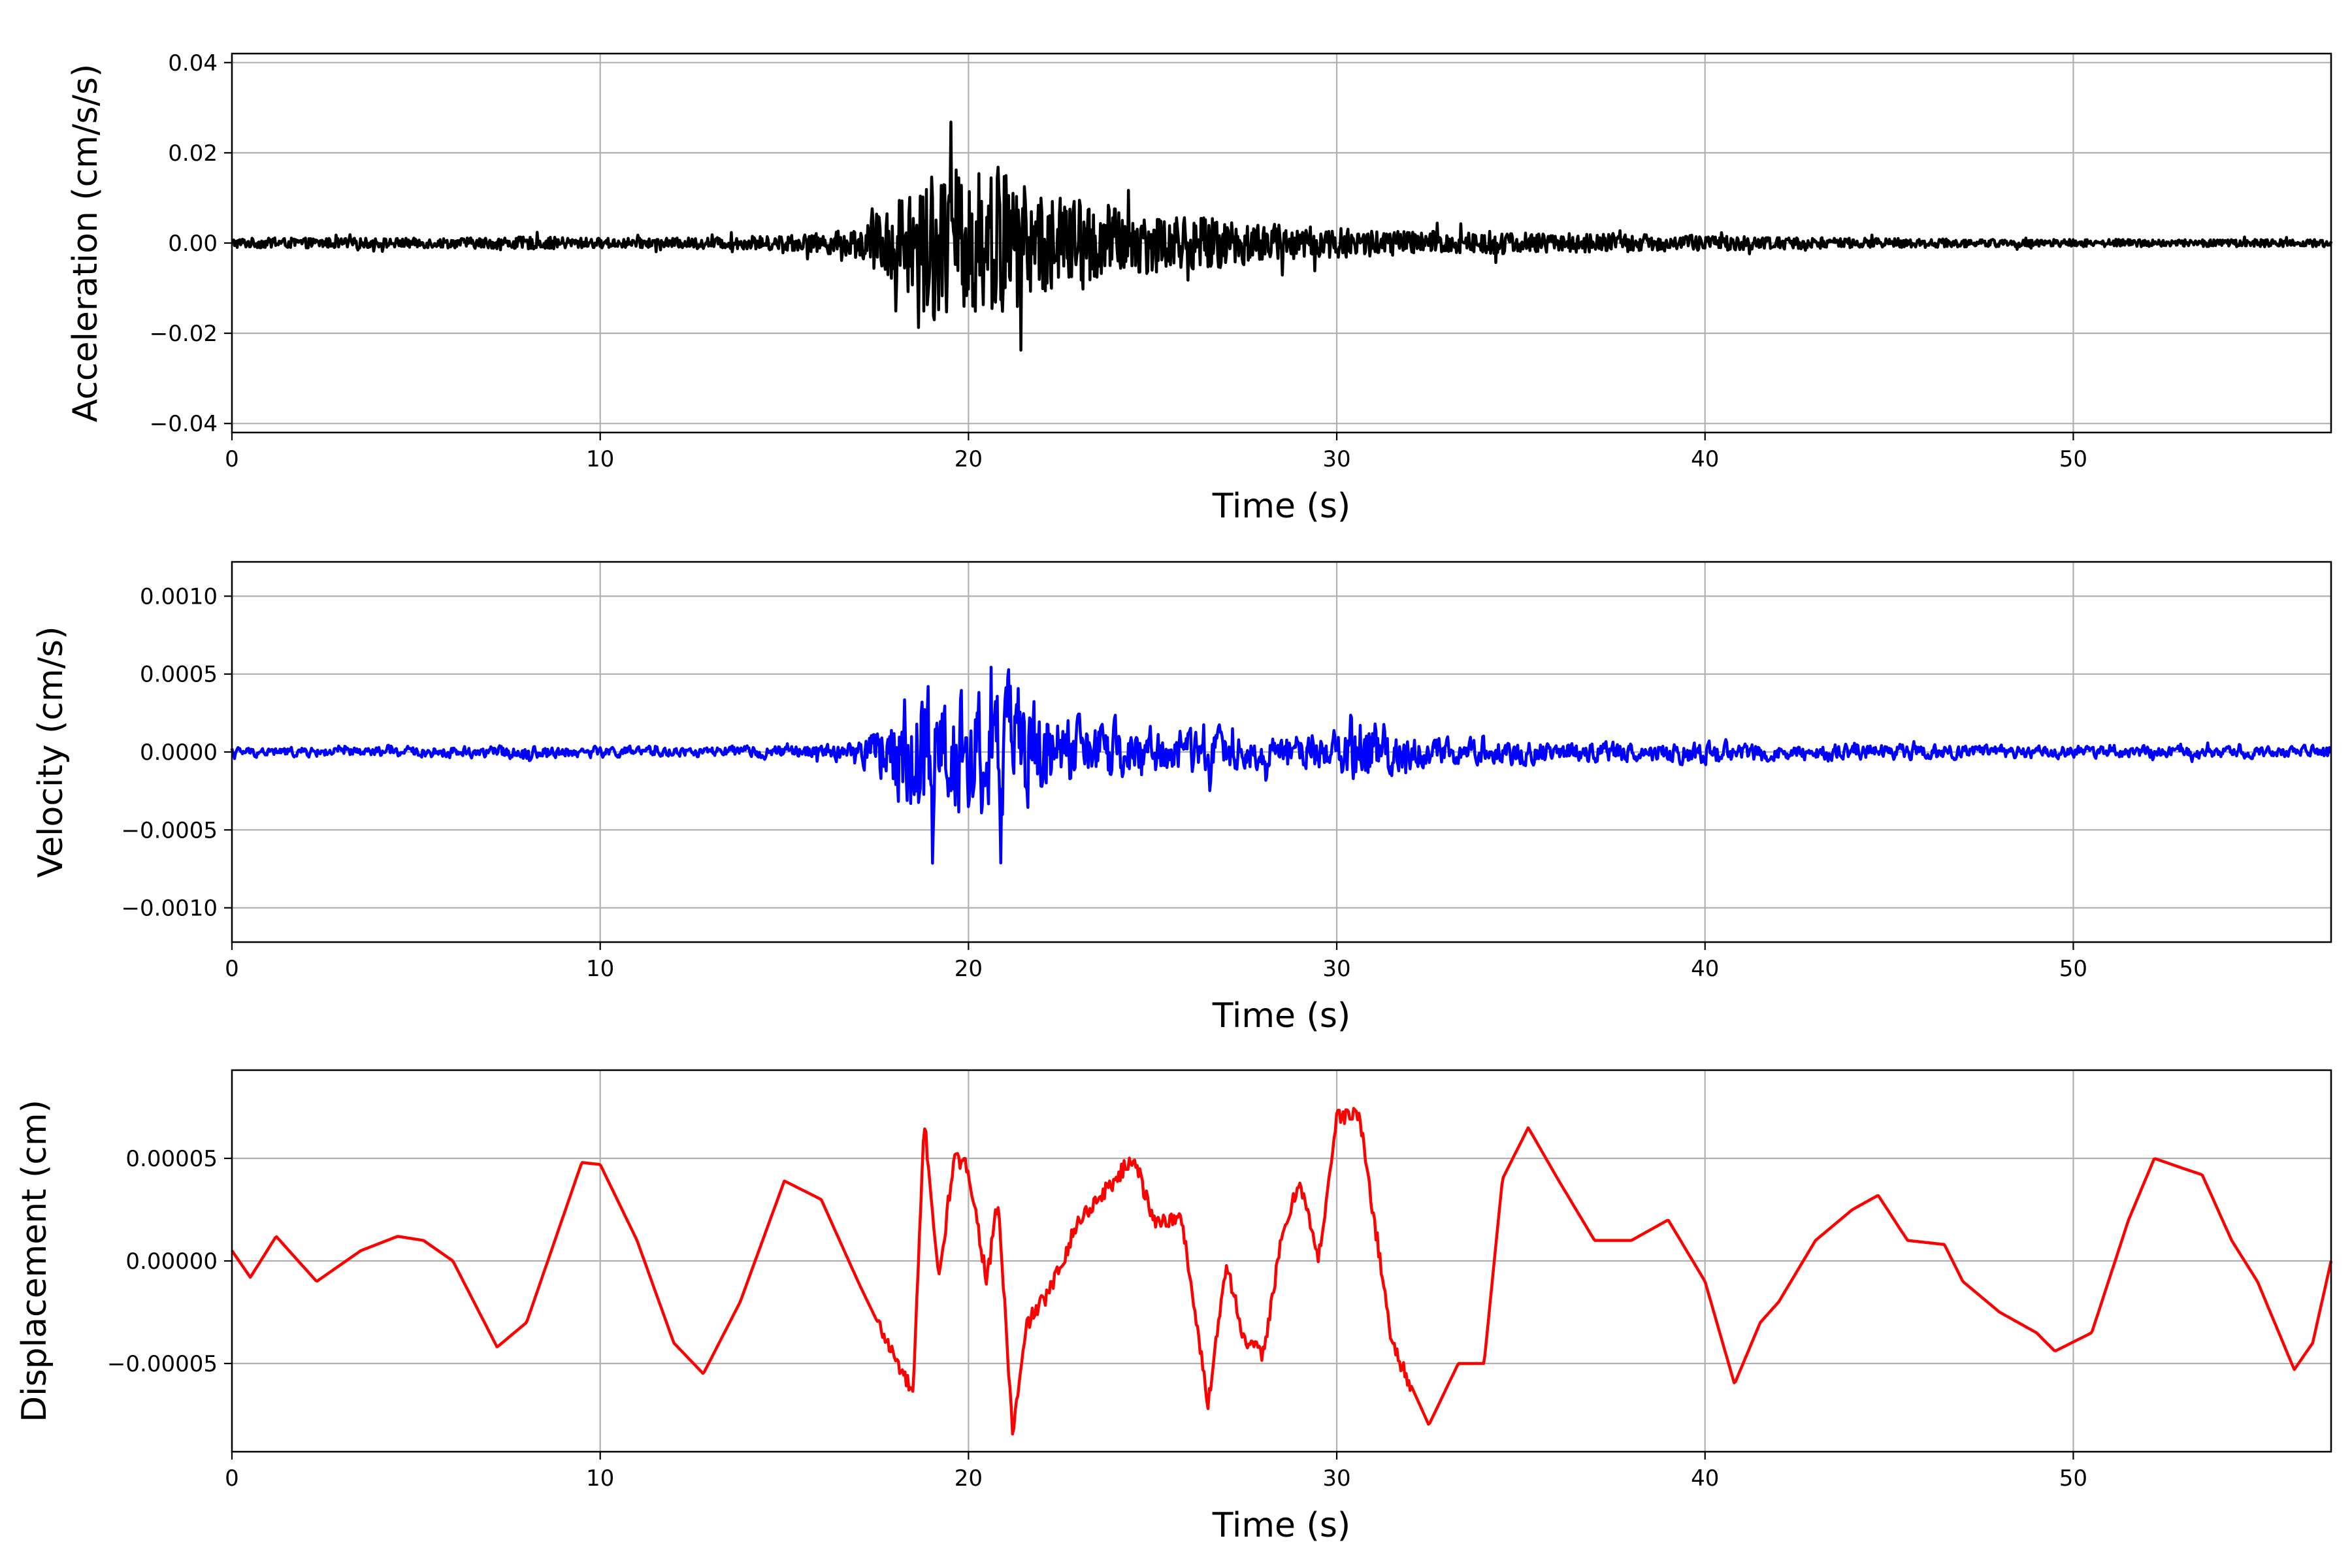 The image size is (2352, 1568). Describe the element at coordinates (1336, 969) in the screenshot. I see `velocity-x-tick-label: 30` at that location.